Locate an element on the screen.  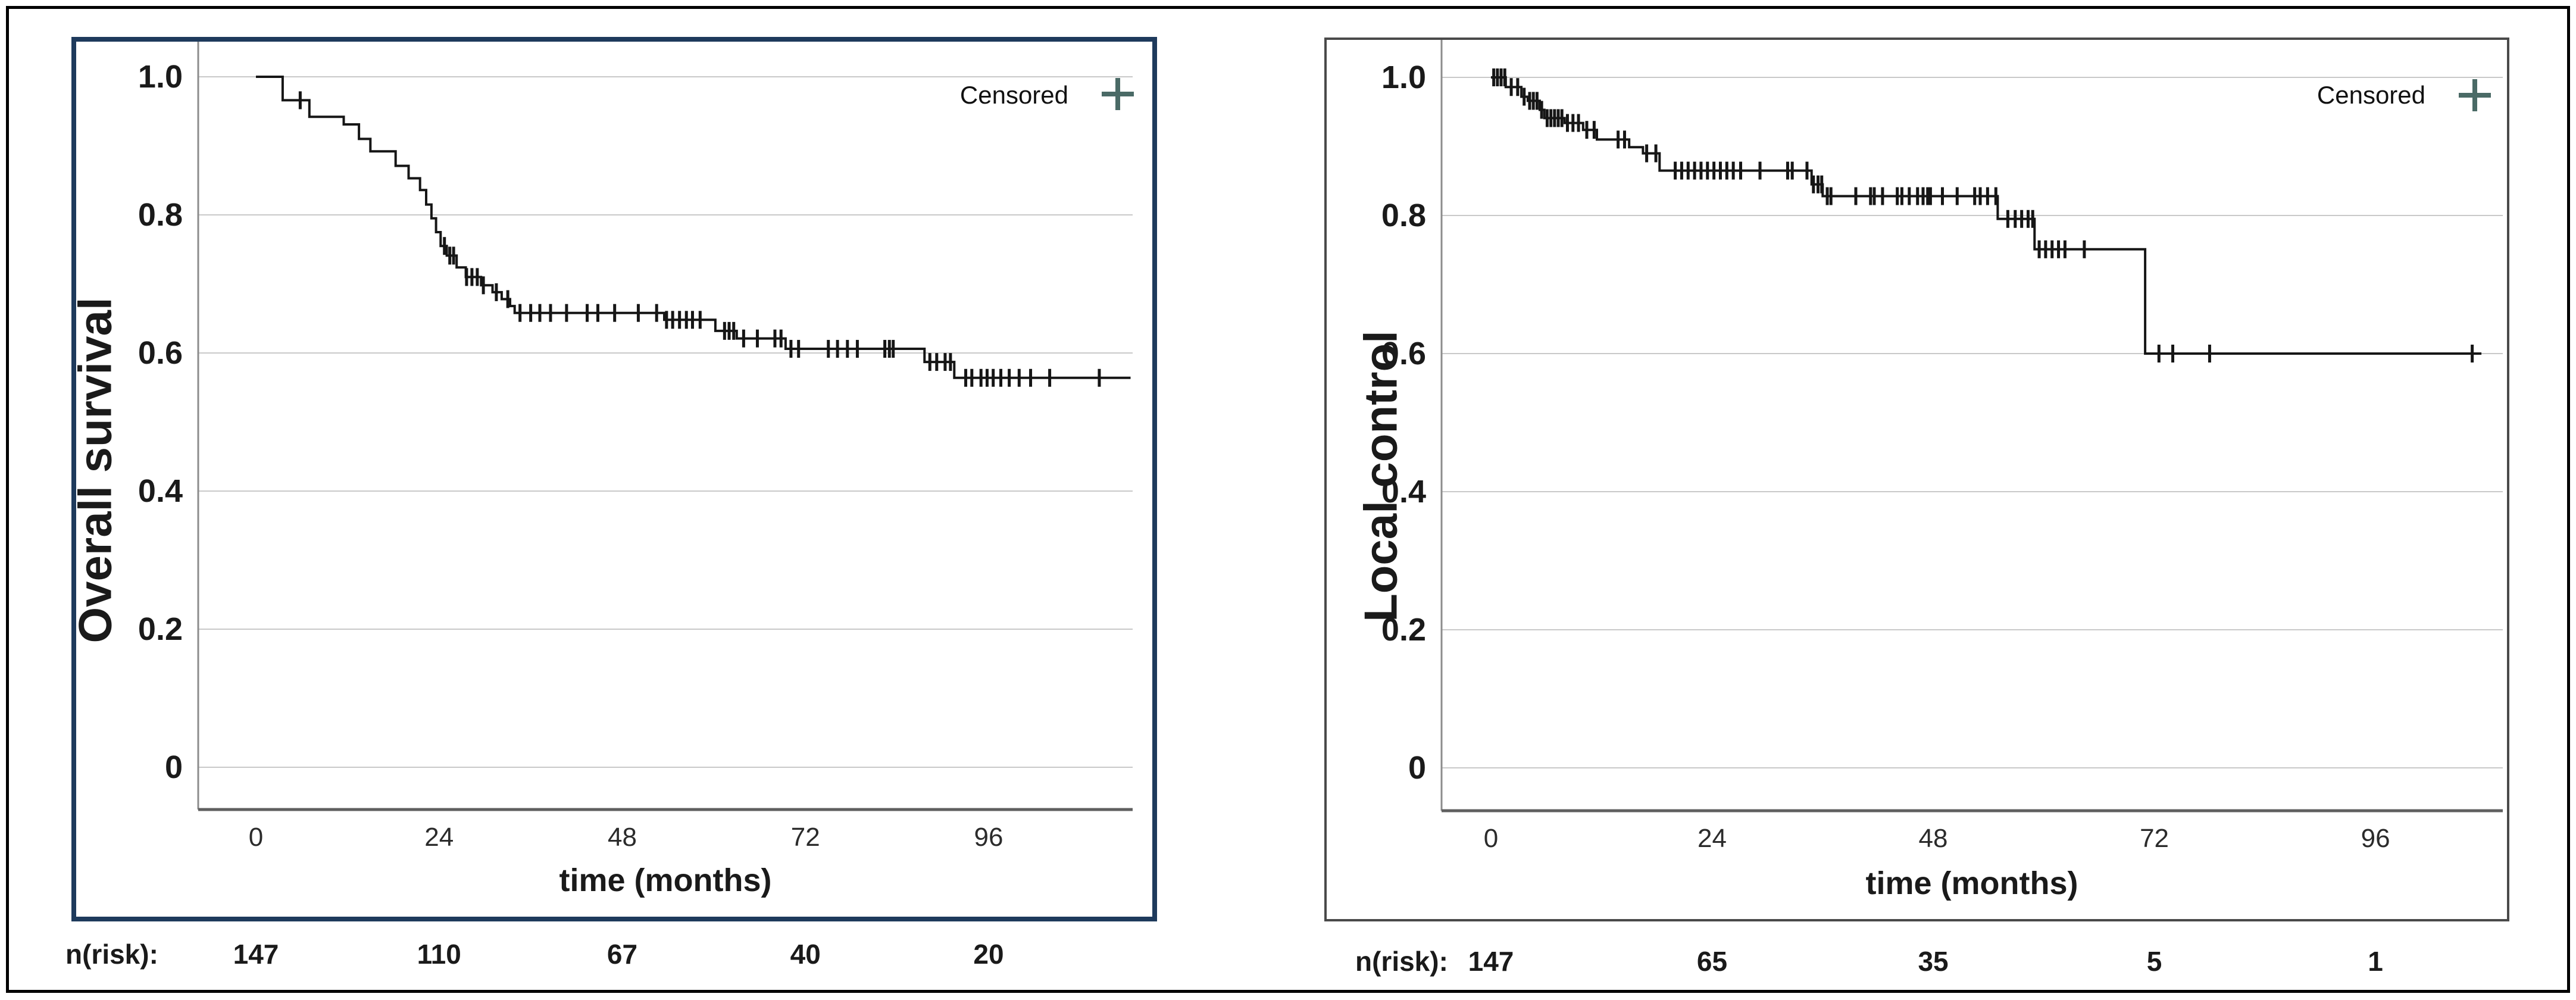
x-axis-title-right: time (months) is located at coordinates (1971, 883).